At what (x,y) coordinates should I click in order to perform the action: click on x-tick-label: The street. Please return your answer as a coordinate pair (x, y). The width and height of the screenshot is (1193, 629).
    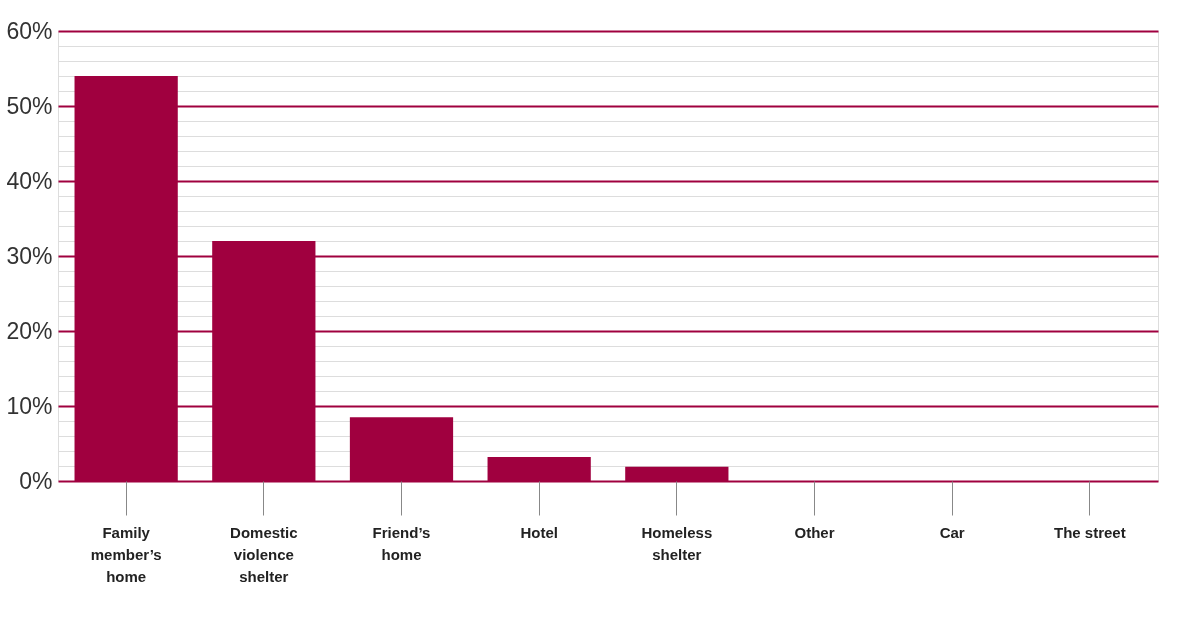
    Looking at the image, I should click on (1090, 532).